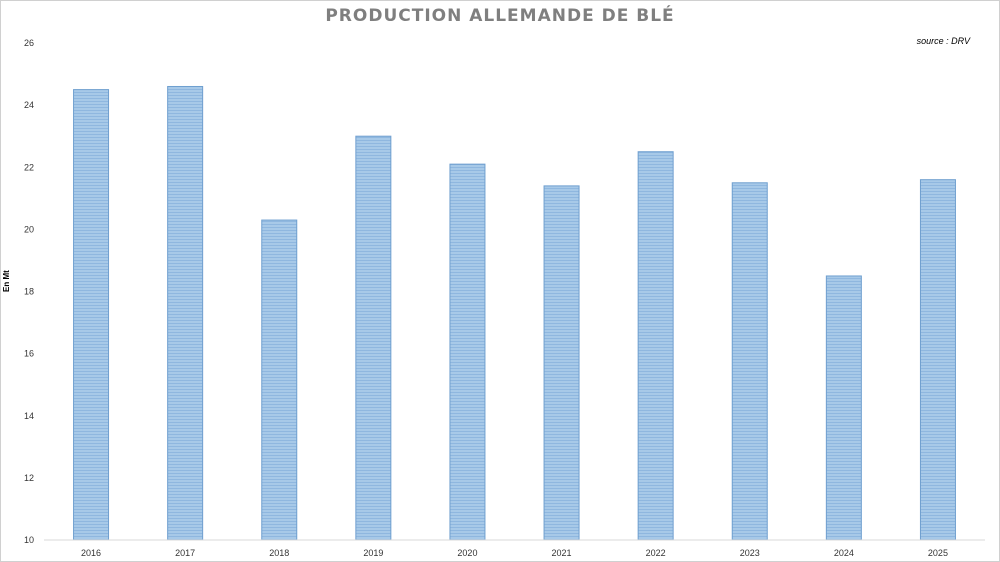 This screenshot has height=562, width=1000. I want to click on y-tick-label: 20, so click(29, 229).